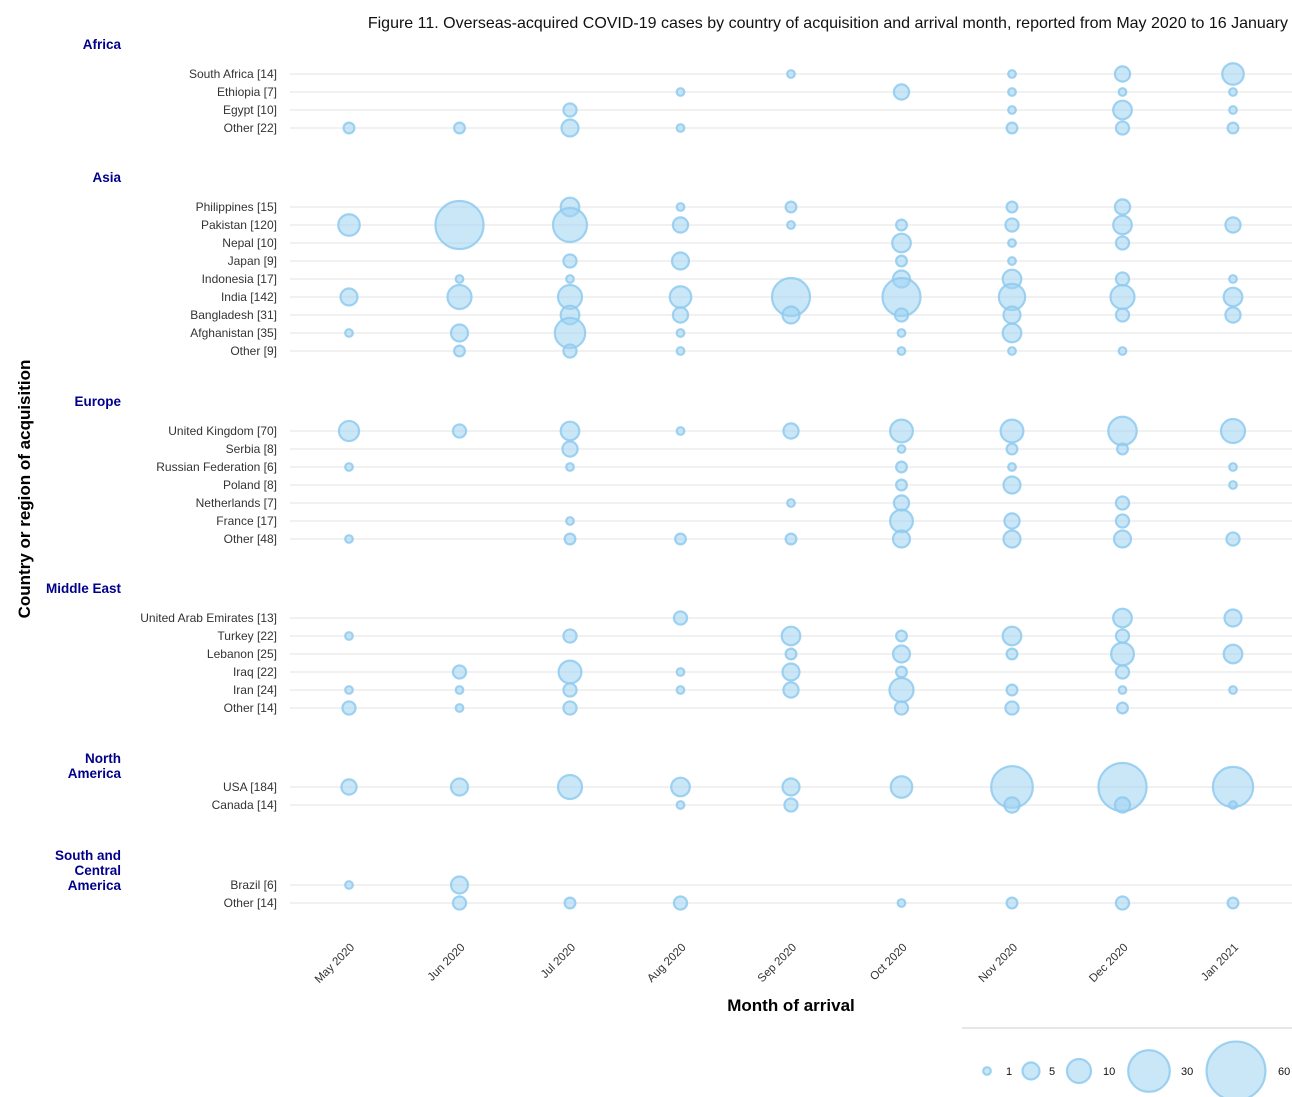 The height and width of the screenshot is (1097, 1292). What do you see at coordinates (1187, 1072) in the screenshot?
I see `legend-label: 30` at bounding box center [1187, 1072].